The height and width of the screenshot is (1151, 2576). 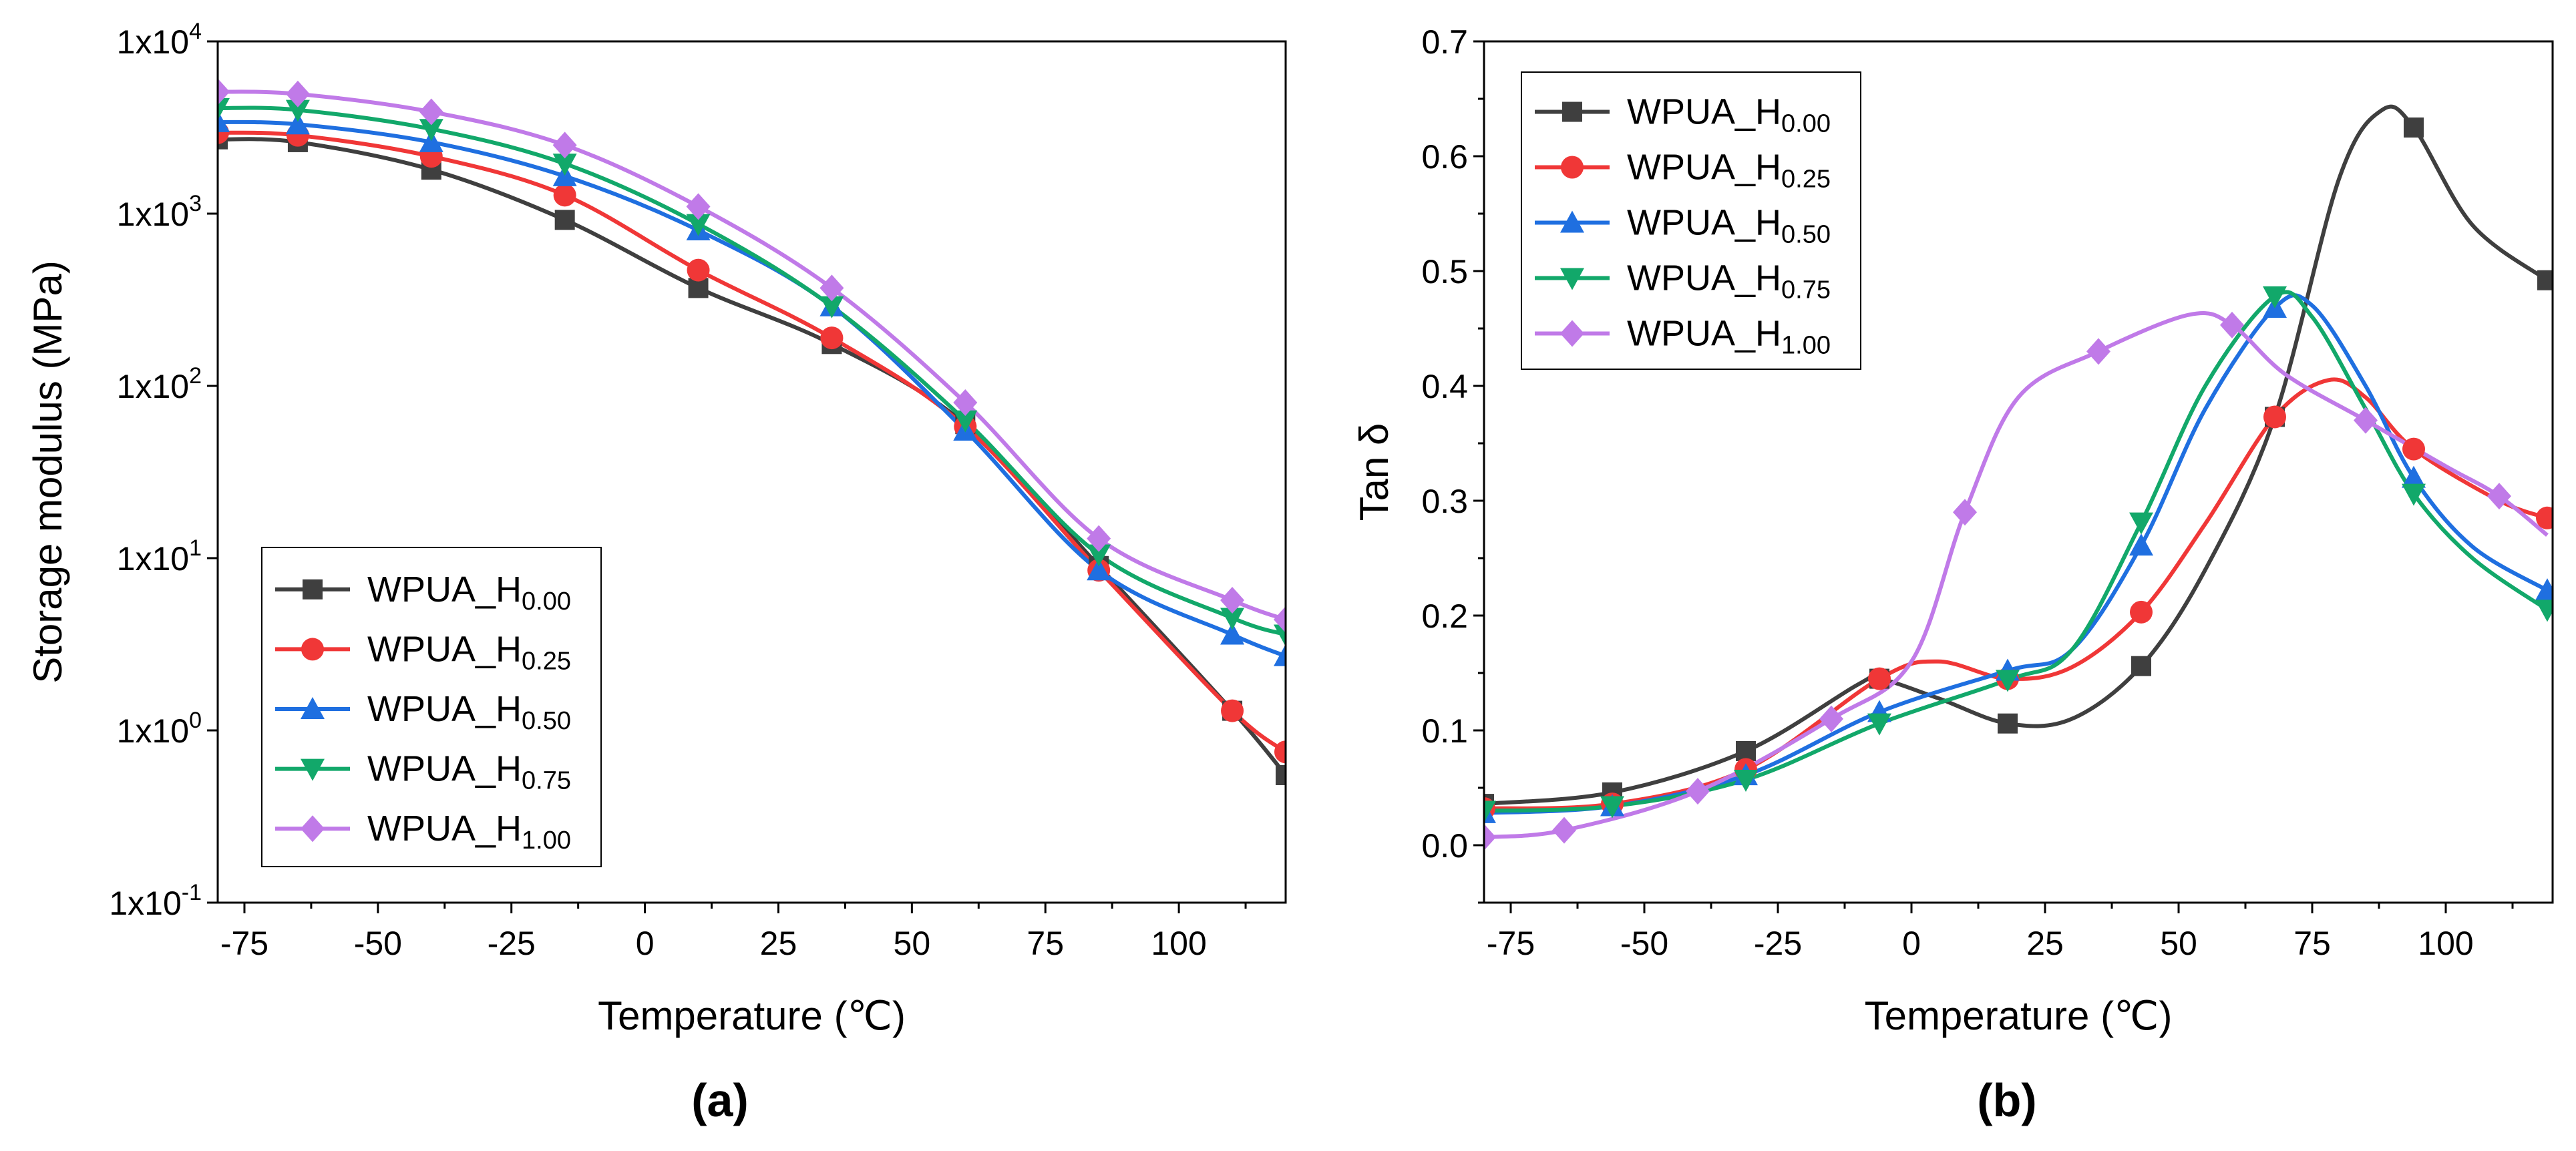 What do you see at coordinates (1444, 731) in the screenshot?
I see `y-tick-label: 0.1` at bounding box center [1444, 731].